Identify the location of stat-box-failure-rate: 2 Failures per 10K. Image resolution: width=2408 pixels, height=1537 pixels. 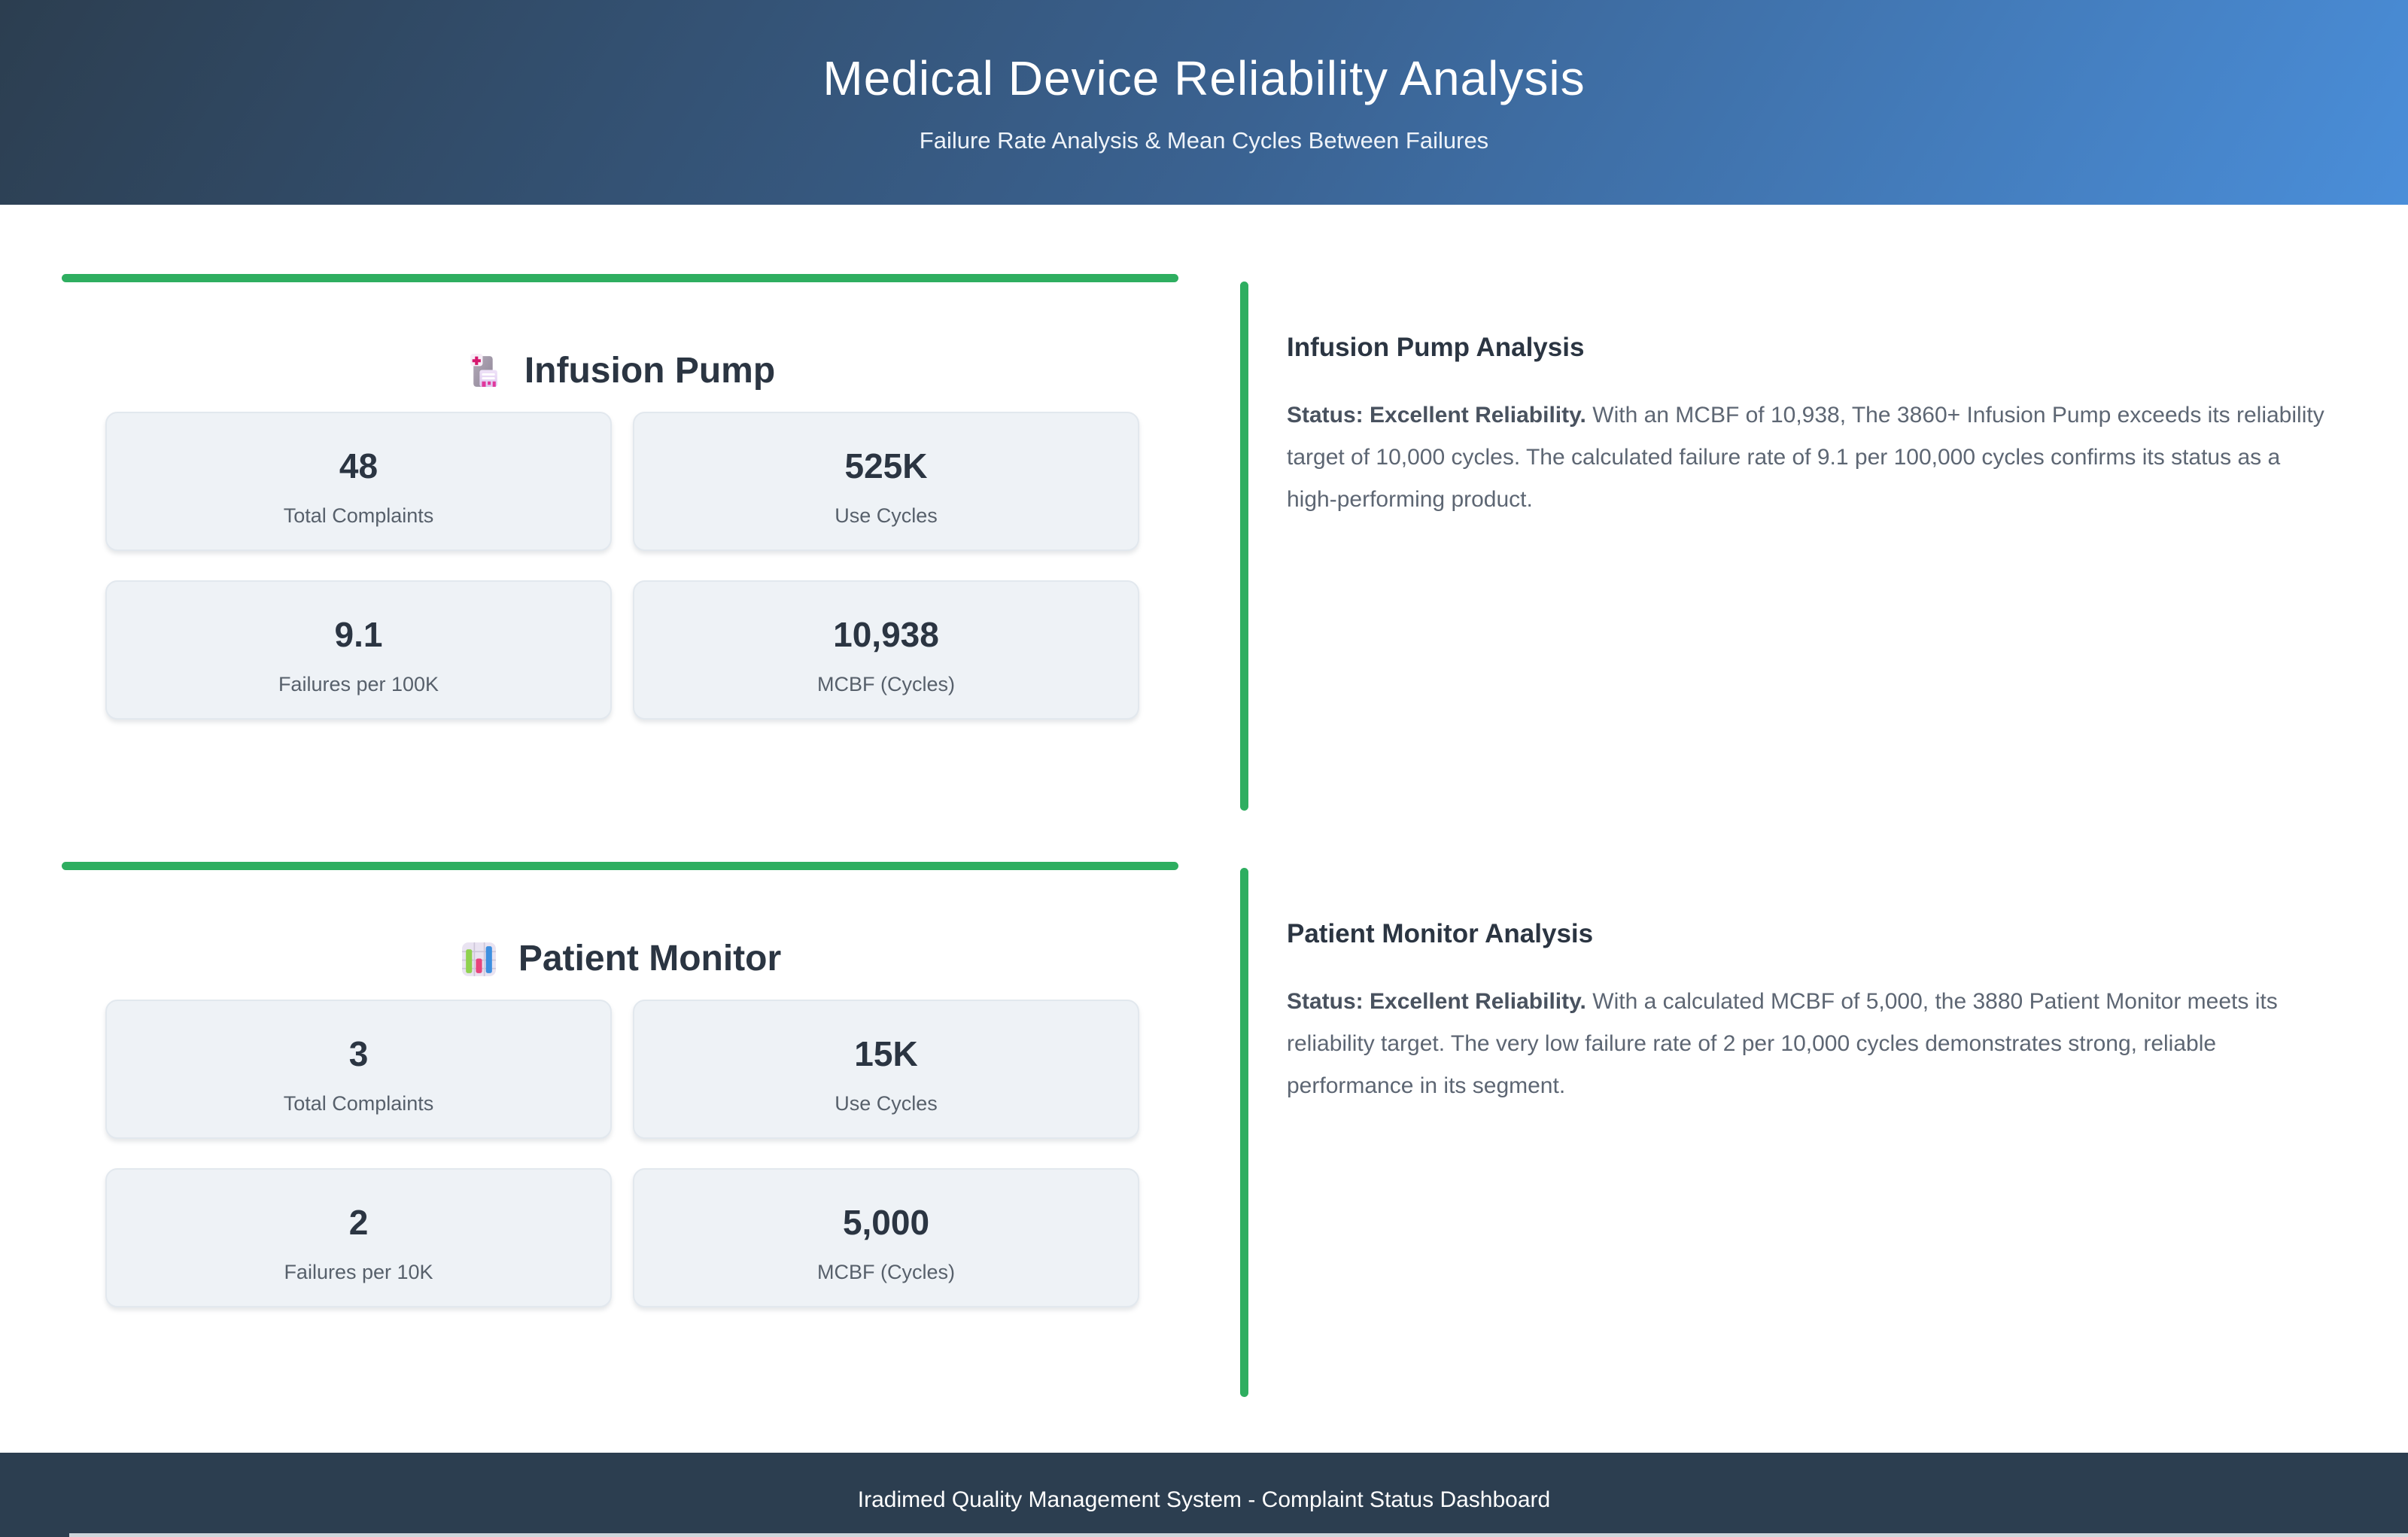
(358, 1237).